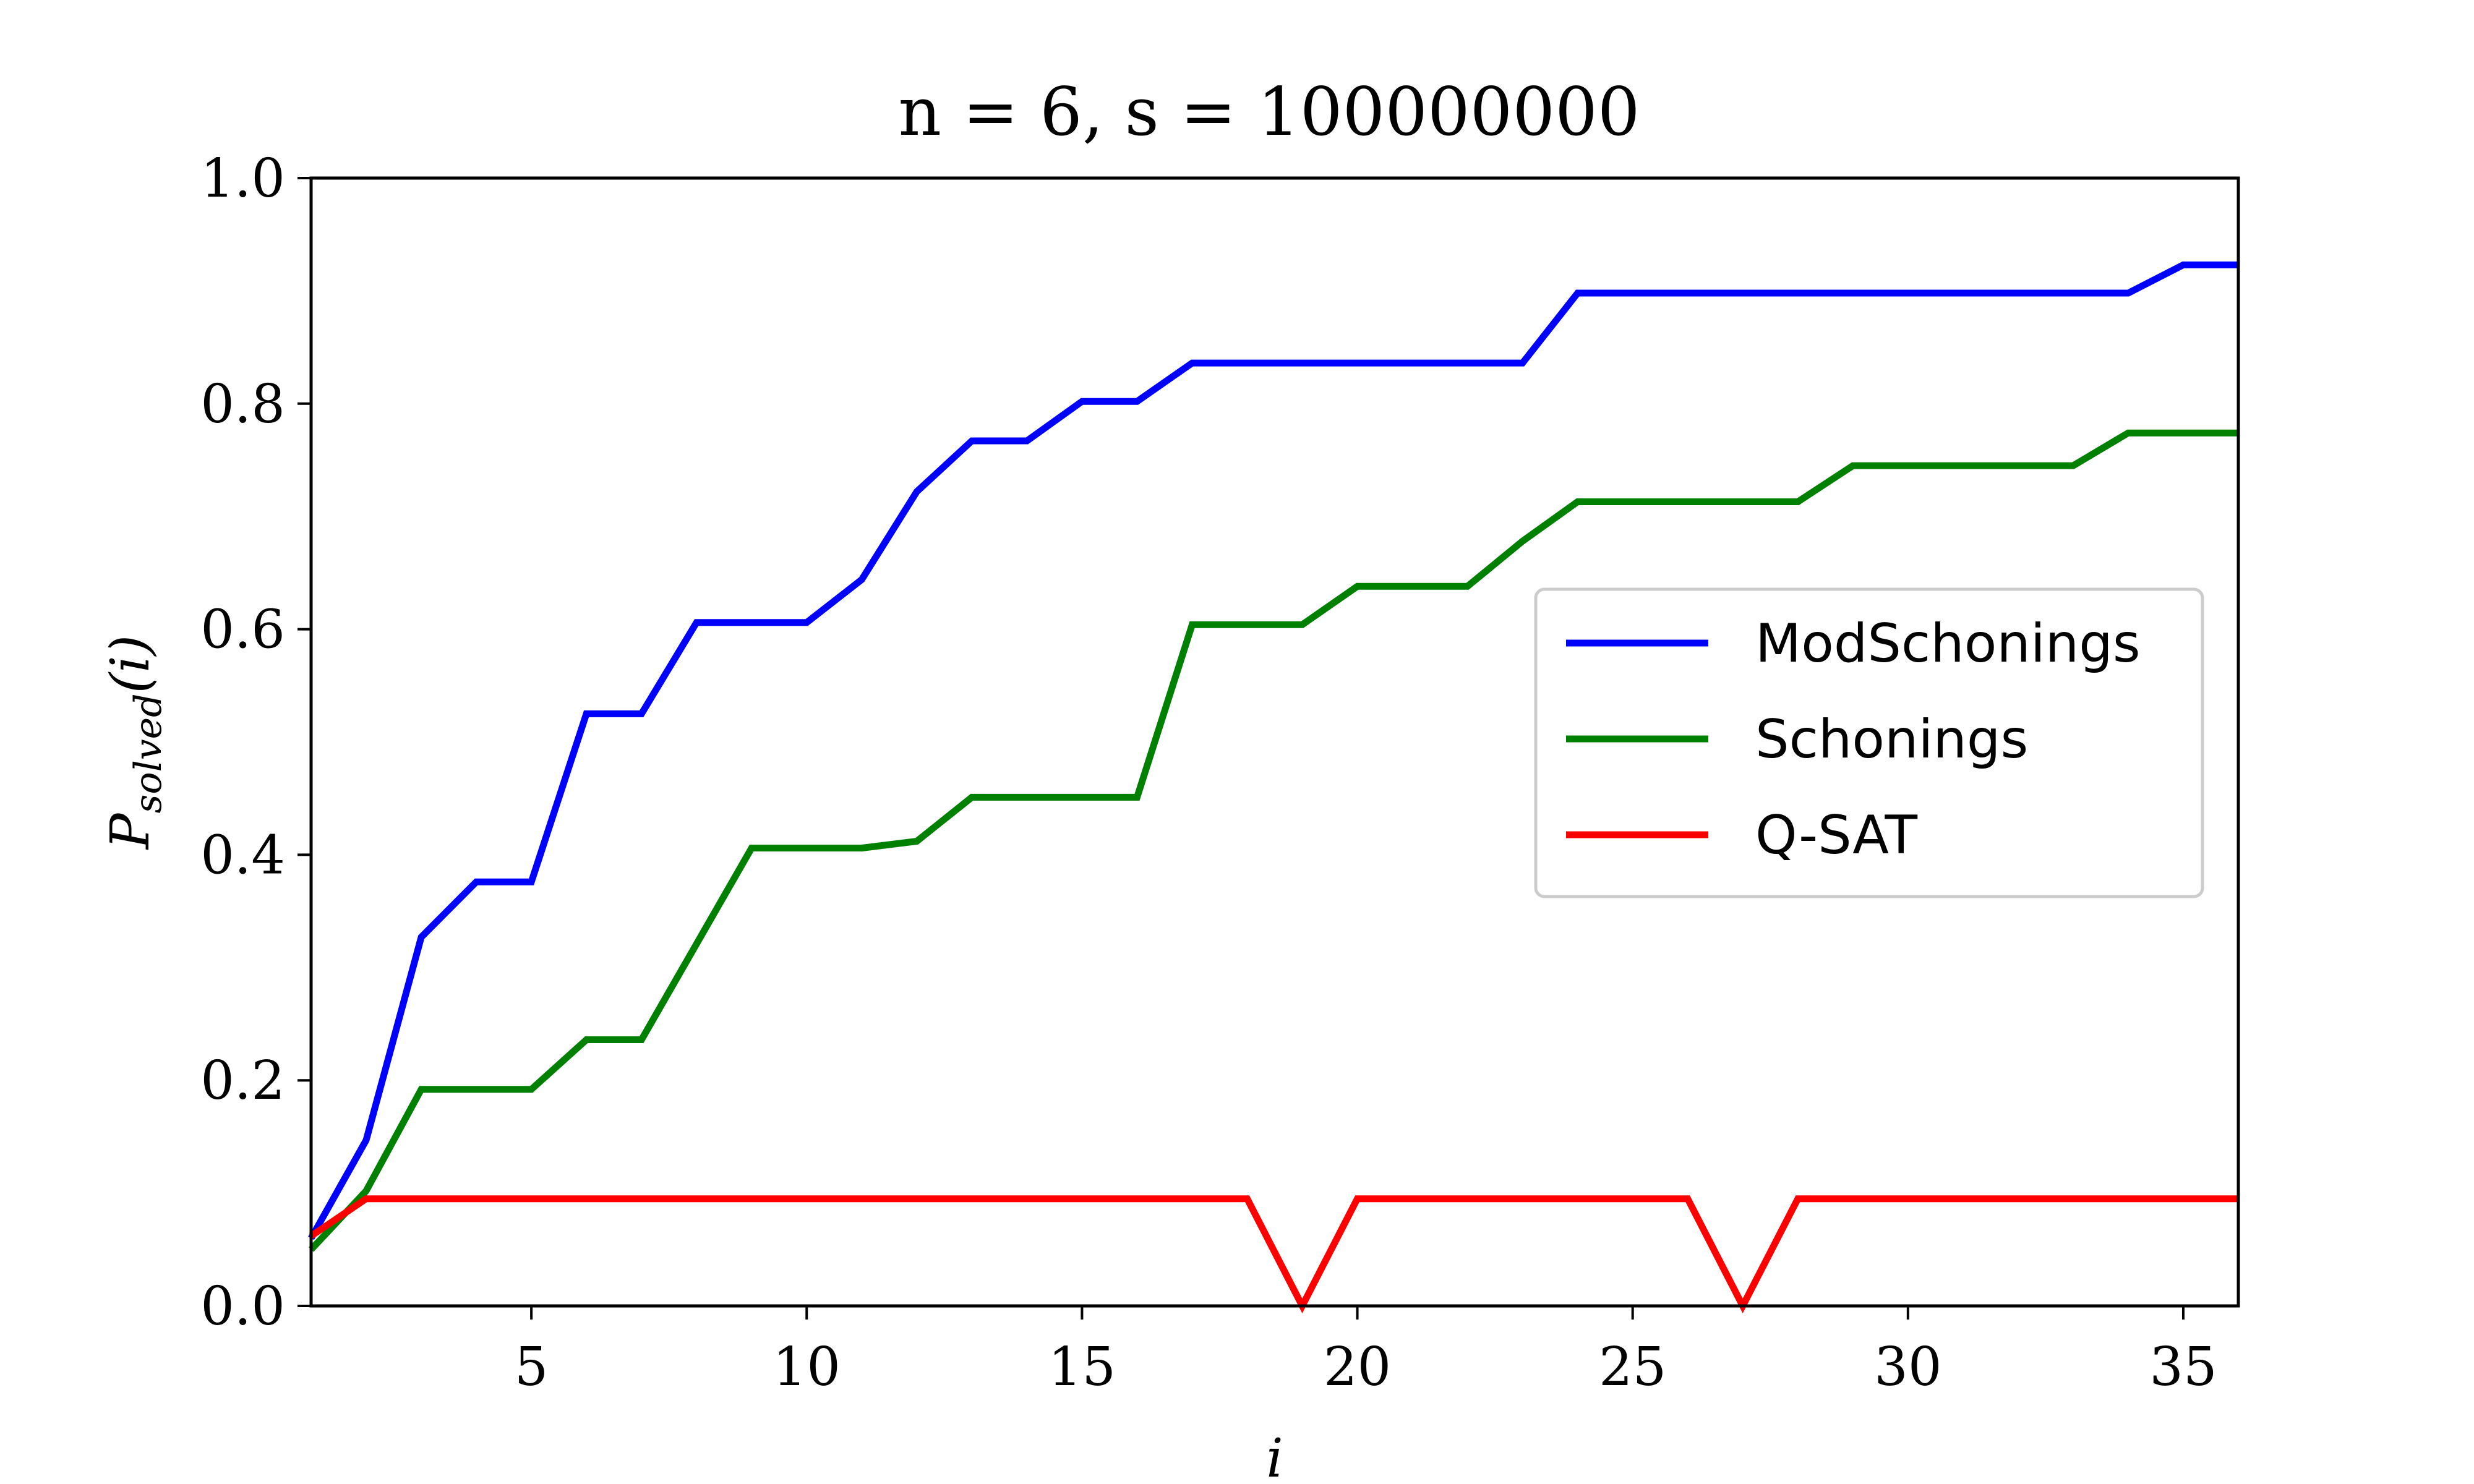 Image resolution: width=2474 pixels, height=1484 pixels. Describe the element at coordinates (1891, 739) in the screenshot. I see `legend-label: Schonings` at that location.